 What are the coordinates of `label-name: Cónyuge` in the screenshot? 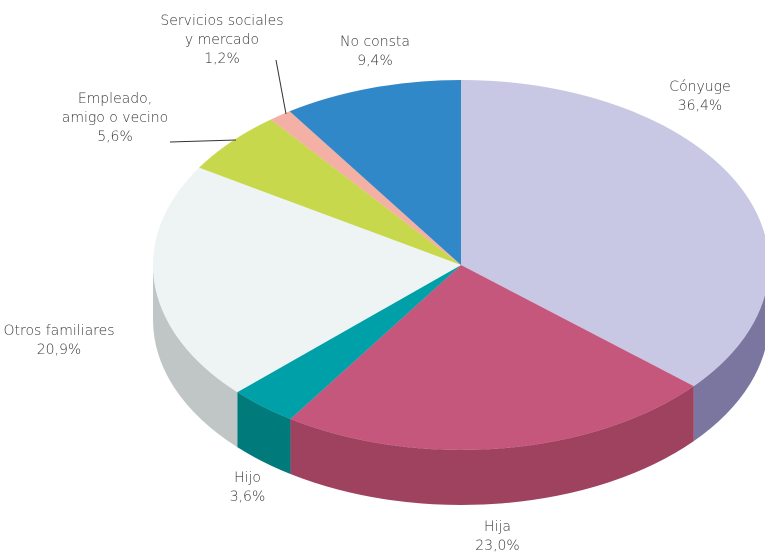 It's located at (700, 87).